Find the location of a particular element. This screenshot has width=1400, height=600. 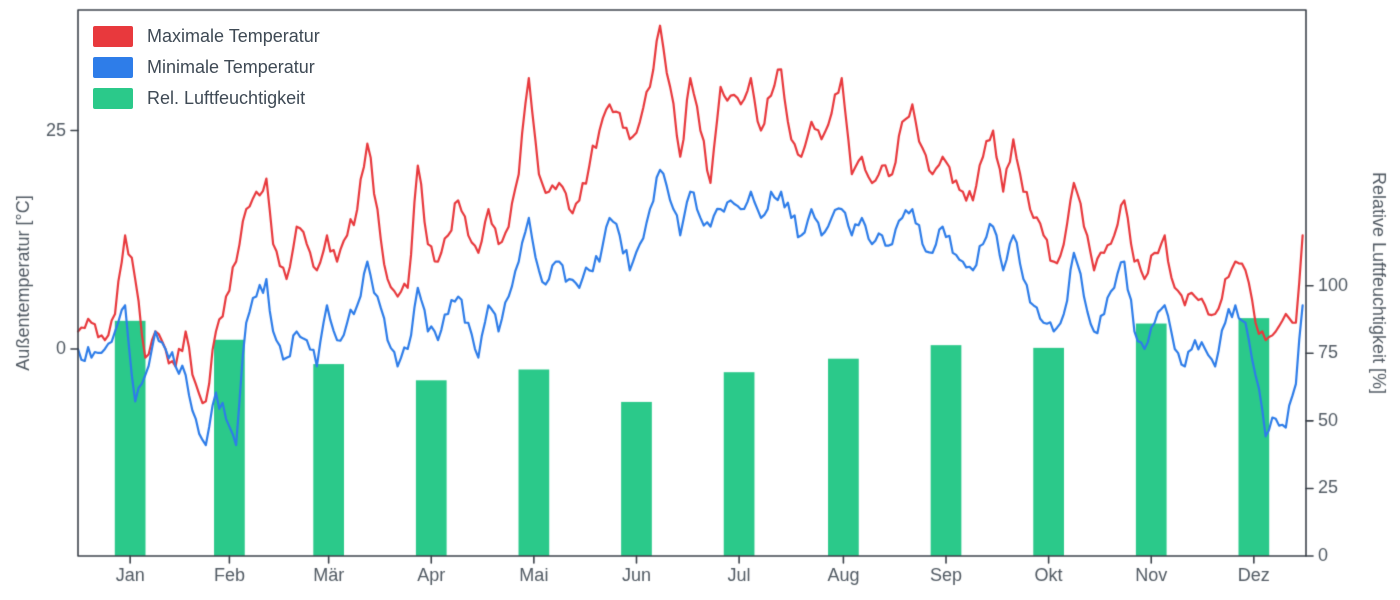

legend-swatch-humidity is located at coordinates (113, 98).